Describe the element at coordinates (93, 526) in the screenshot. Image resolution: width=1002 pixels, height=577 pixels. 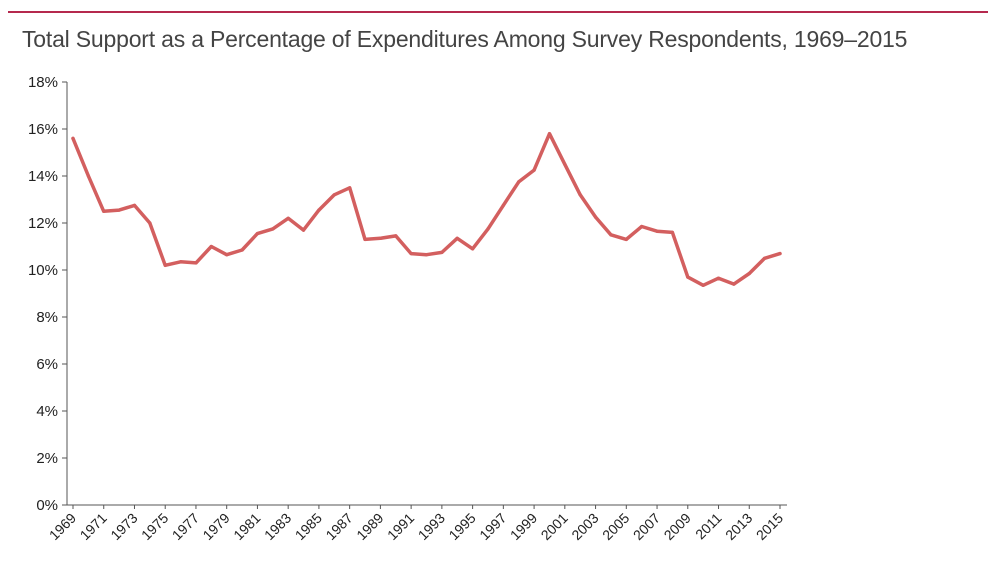
I see `x-tick-label: 1971` at that location.